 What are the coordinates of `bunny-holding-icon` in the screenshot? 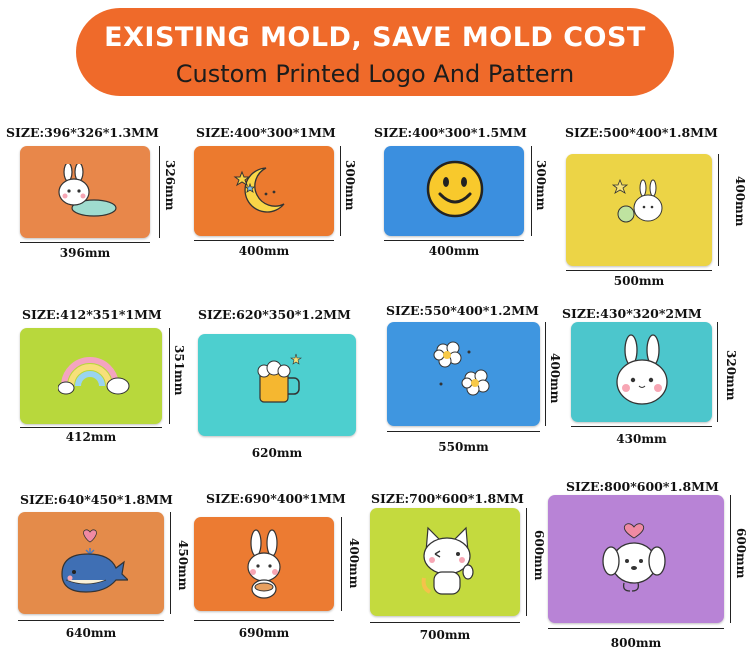 It's located at (264, 564).